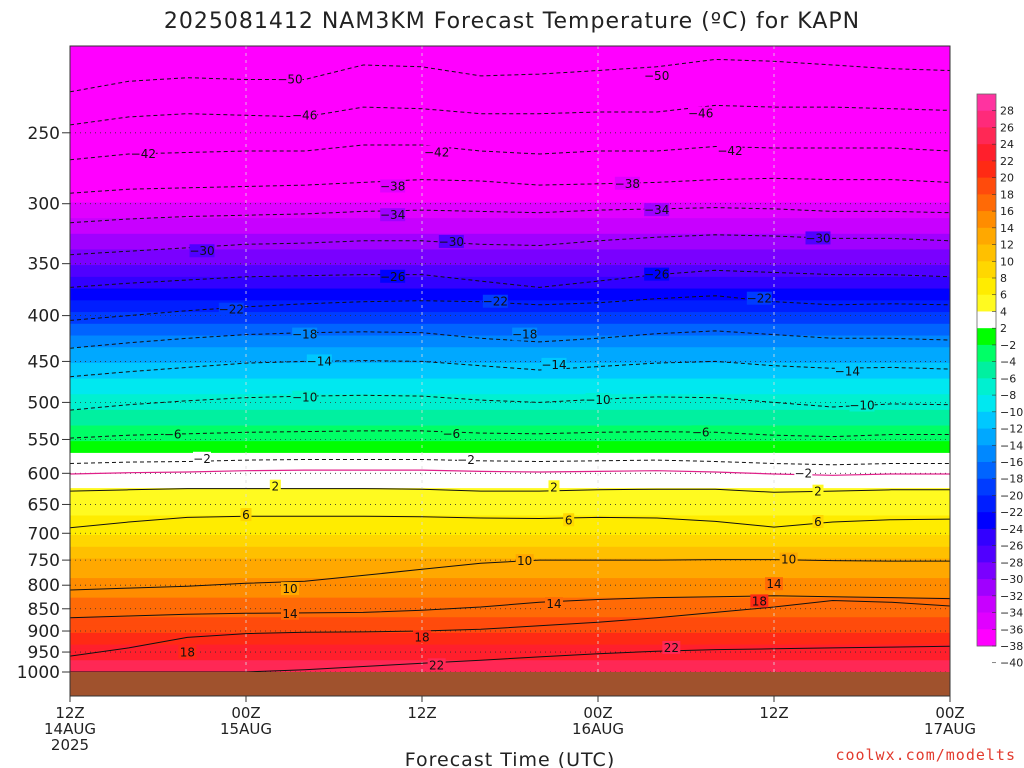 This screenshot has width=1024, height=768. I want to click on colorbar-tick-label: −38, so click(1011, 646).